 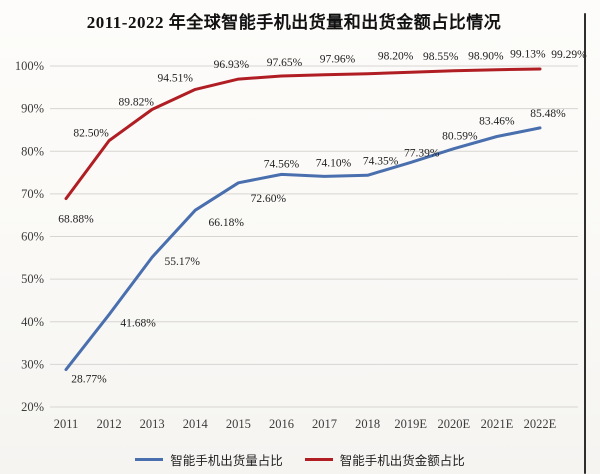 I want to click on data-label: 98.90%, so click(x=486, y=57).